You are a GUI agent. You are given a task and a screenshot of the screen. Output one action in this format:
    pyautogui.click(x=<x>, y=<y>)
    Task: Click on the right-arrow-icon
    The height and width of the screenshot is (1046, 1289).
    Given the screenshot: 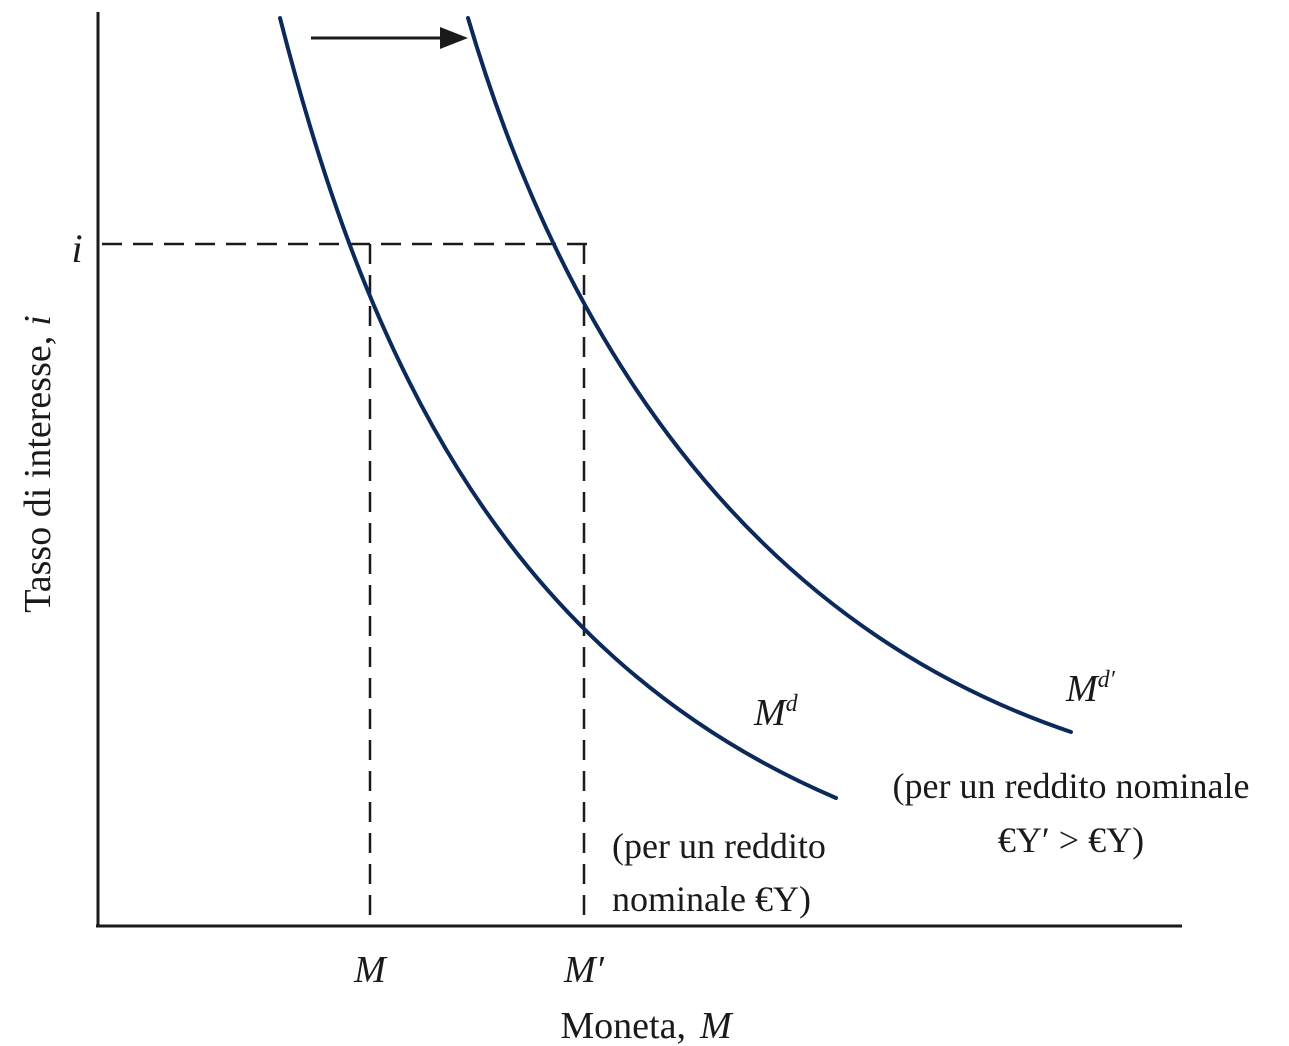 What is the action you would take?
    pyautogui.click(x=389, y=38)
    